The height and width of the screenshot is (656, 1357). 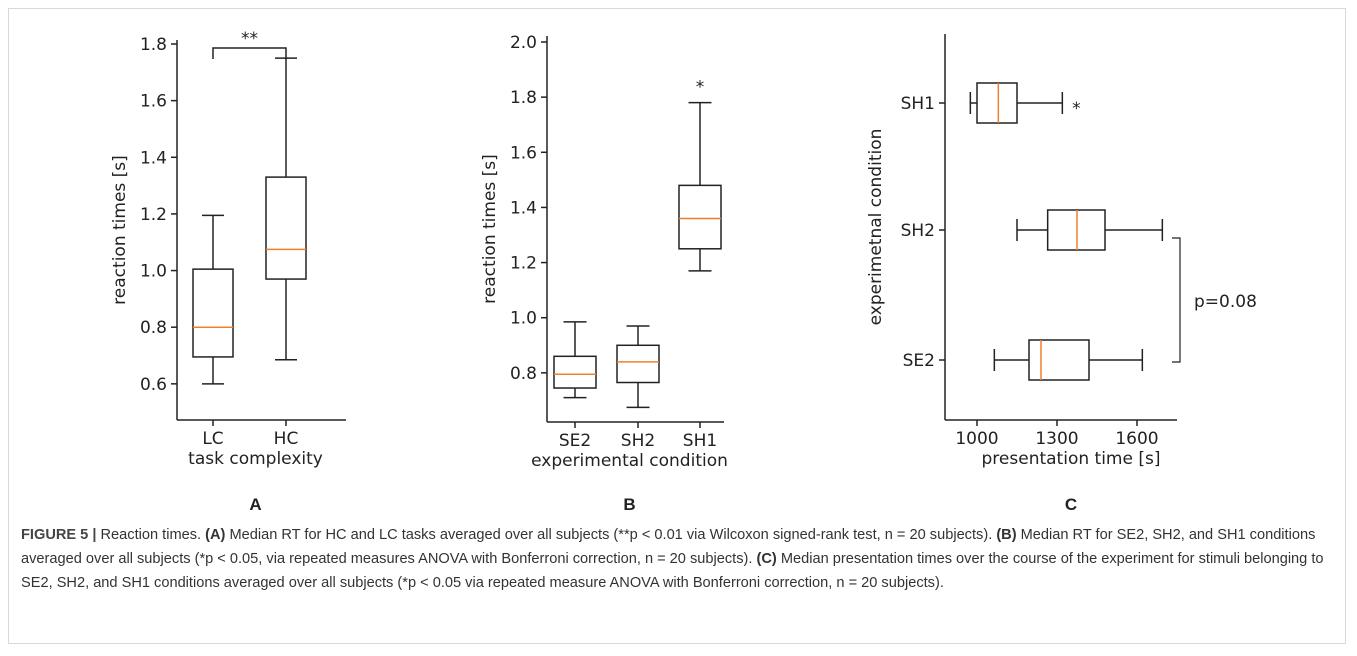 What do you see at coordinates (1071, 504) in the screenshot?
I see `panel-label: C` at bounding box center [1071, 504].